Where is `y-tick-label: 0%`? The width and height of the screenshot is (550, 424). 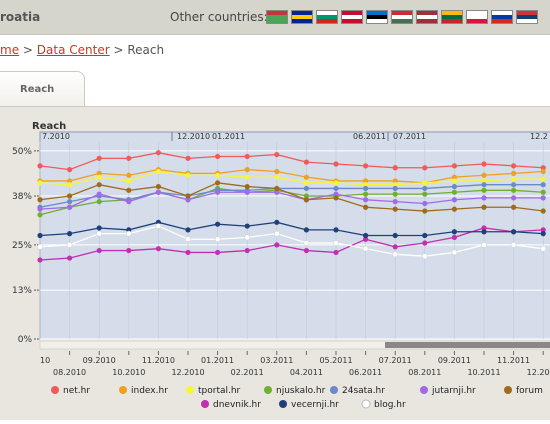
y-tick-label: 0% is located at coordinates (25, 340).